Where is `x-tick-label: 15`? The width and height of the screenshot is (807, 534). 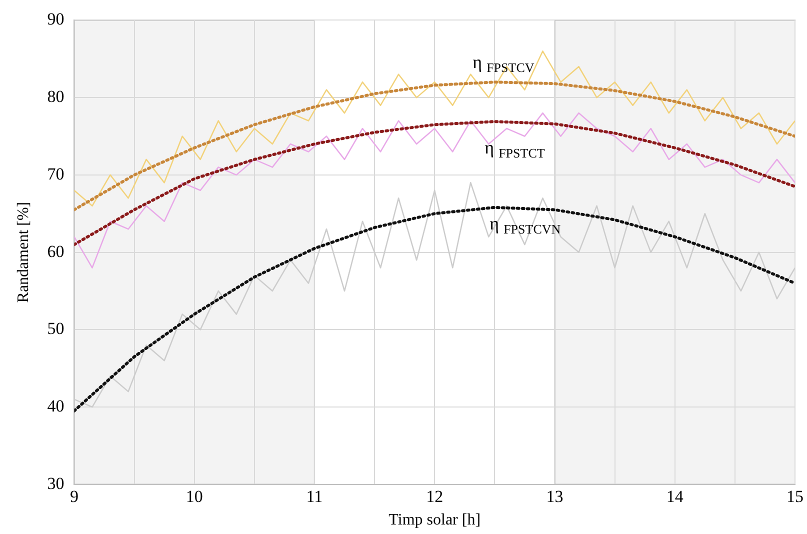 x-tick-label: 15 is located at coordinates (795, 496).